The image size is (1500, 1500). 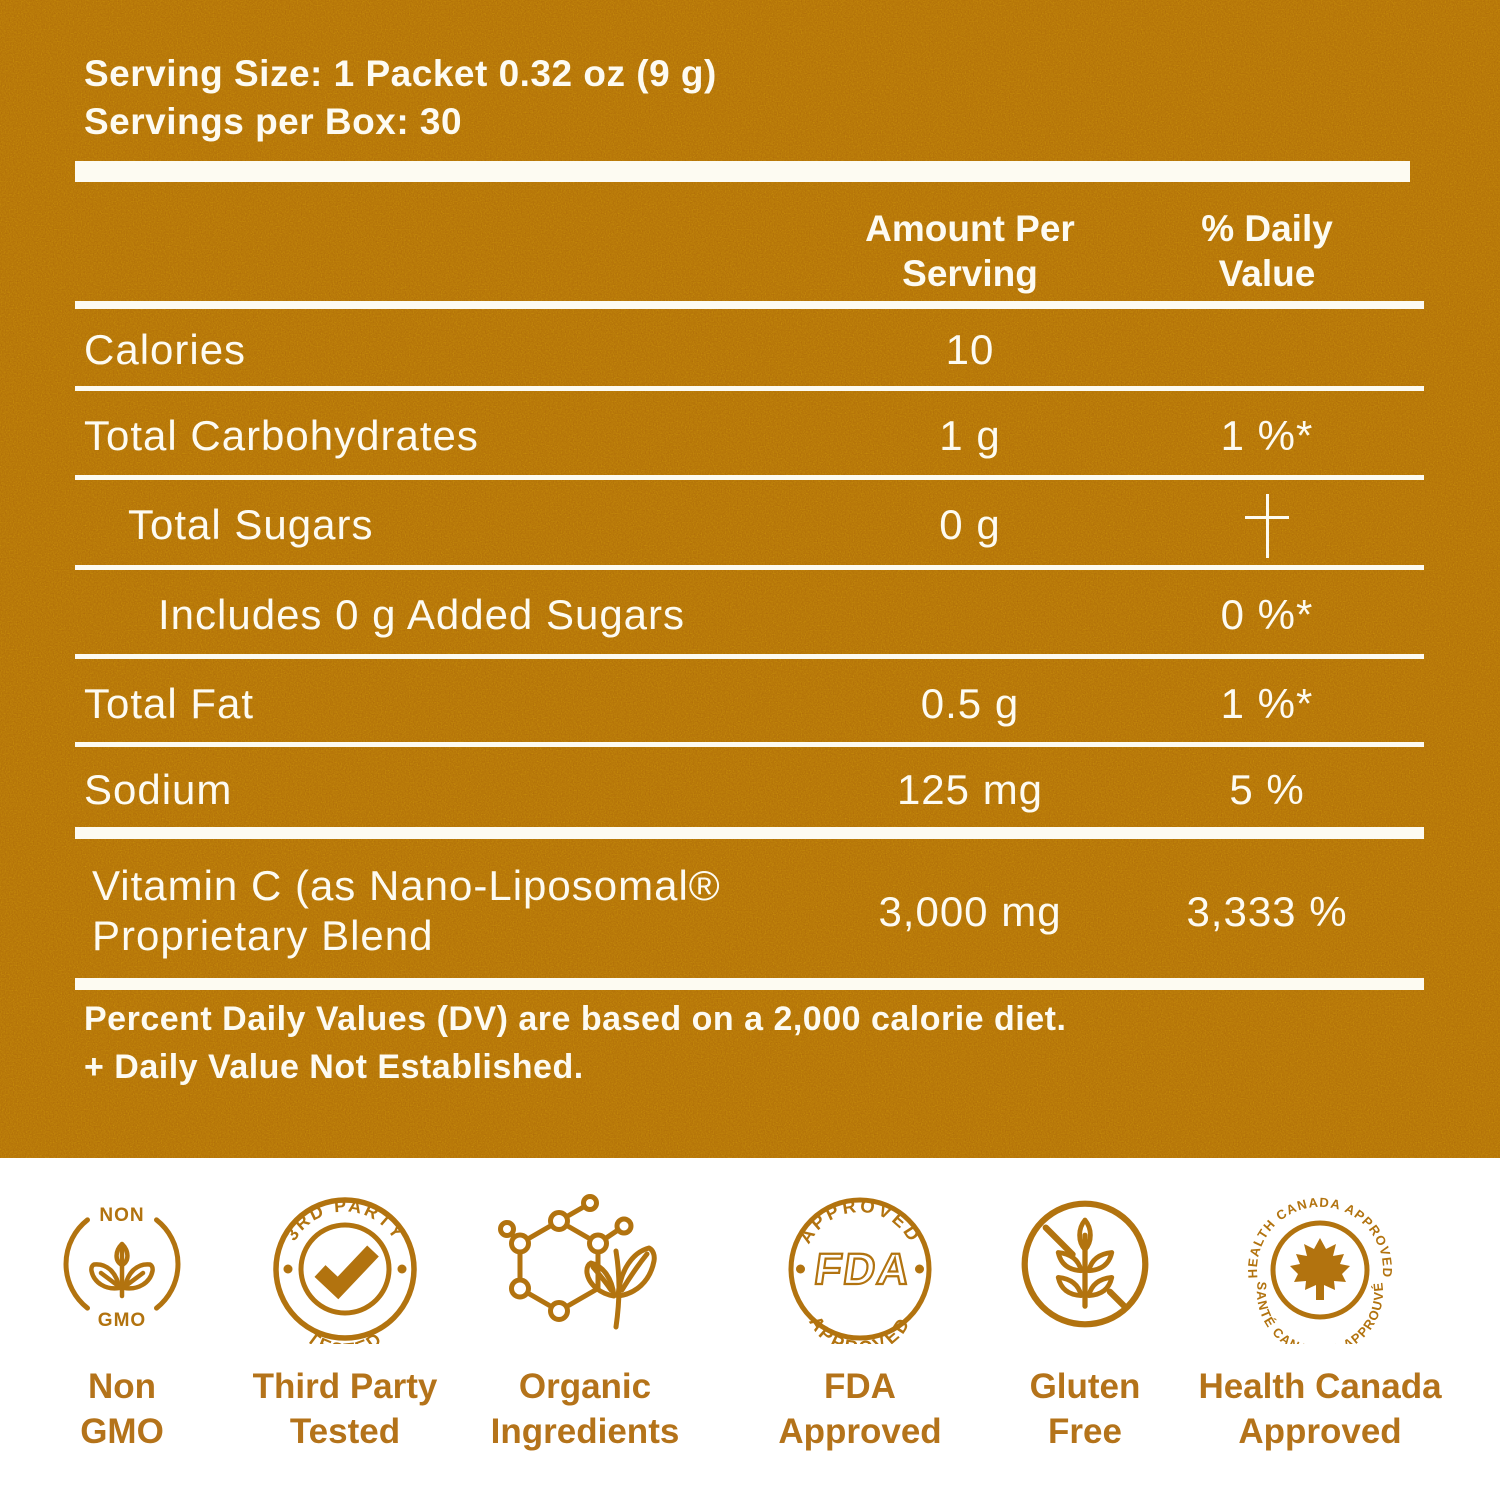 What do you see at coordinates (1267, 911) in the screenshot?
I see `dv-vitamin-c: 3,333 %` at bounding box center [1267, 911].